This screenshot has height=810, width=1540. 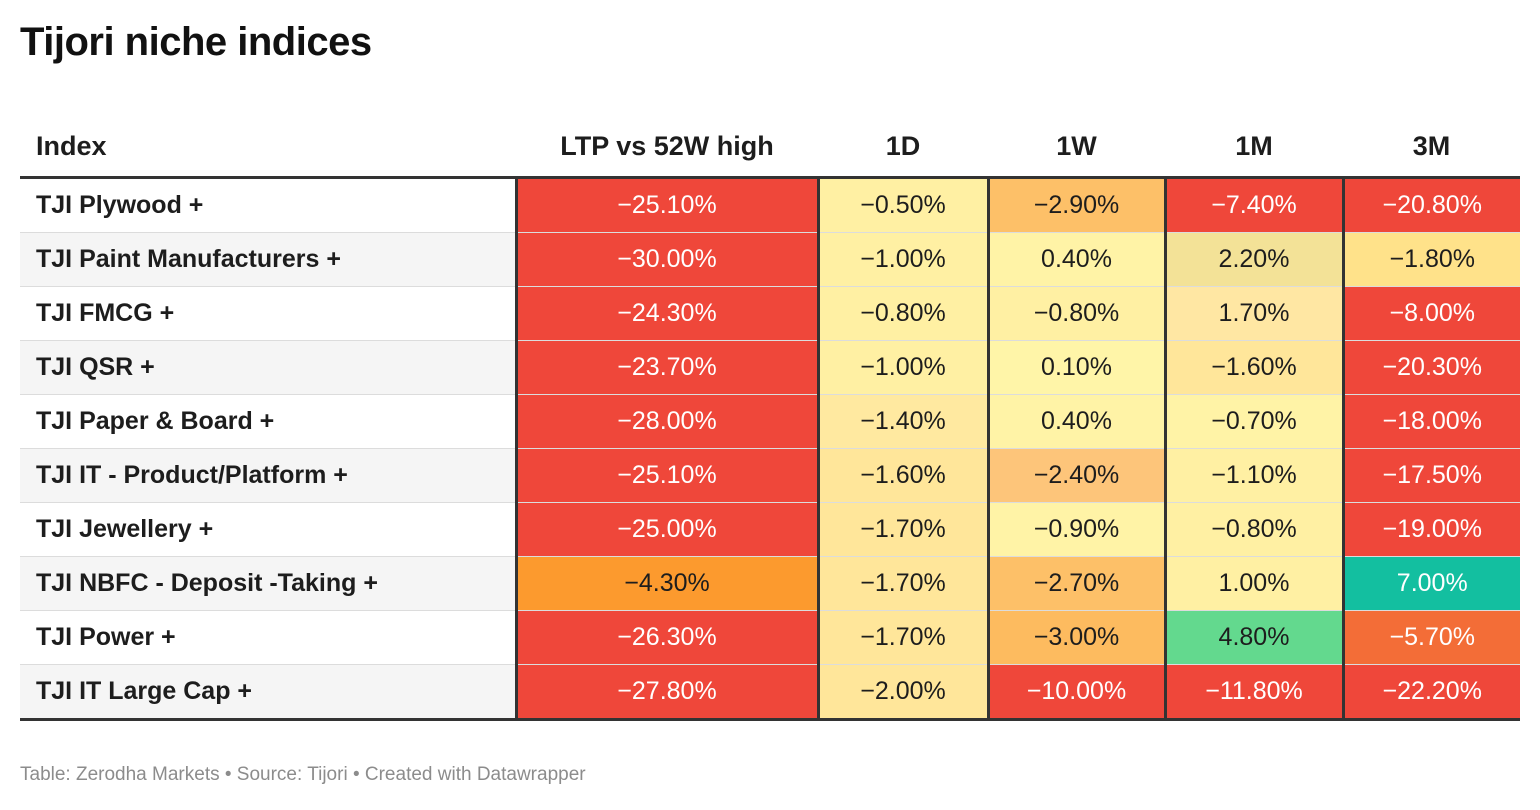 What do you see at coordinates (1253, 313) in the screenshot?
I see `value-cell-1m: 1.70%` at bounding box center [1253, 313].